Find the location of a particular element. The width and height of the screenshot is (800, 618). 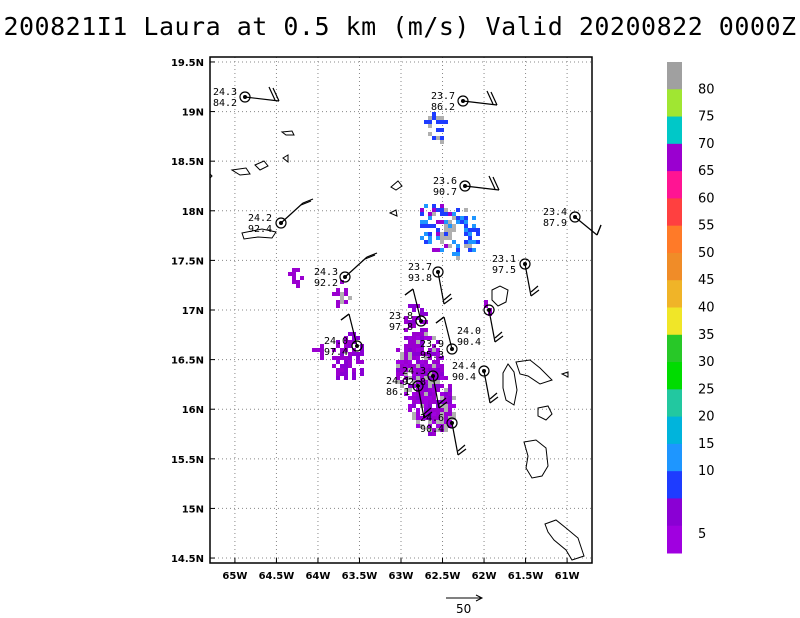

x-tick-label: 61W is located at coordinates (567, 576).